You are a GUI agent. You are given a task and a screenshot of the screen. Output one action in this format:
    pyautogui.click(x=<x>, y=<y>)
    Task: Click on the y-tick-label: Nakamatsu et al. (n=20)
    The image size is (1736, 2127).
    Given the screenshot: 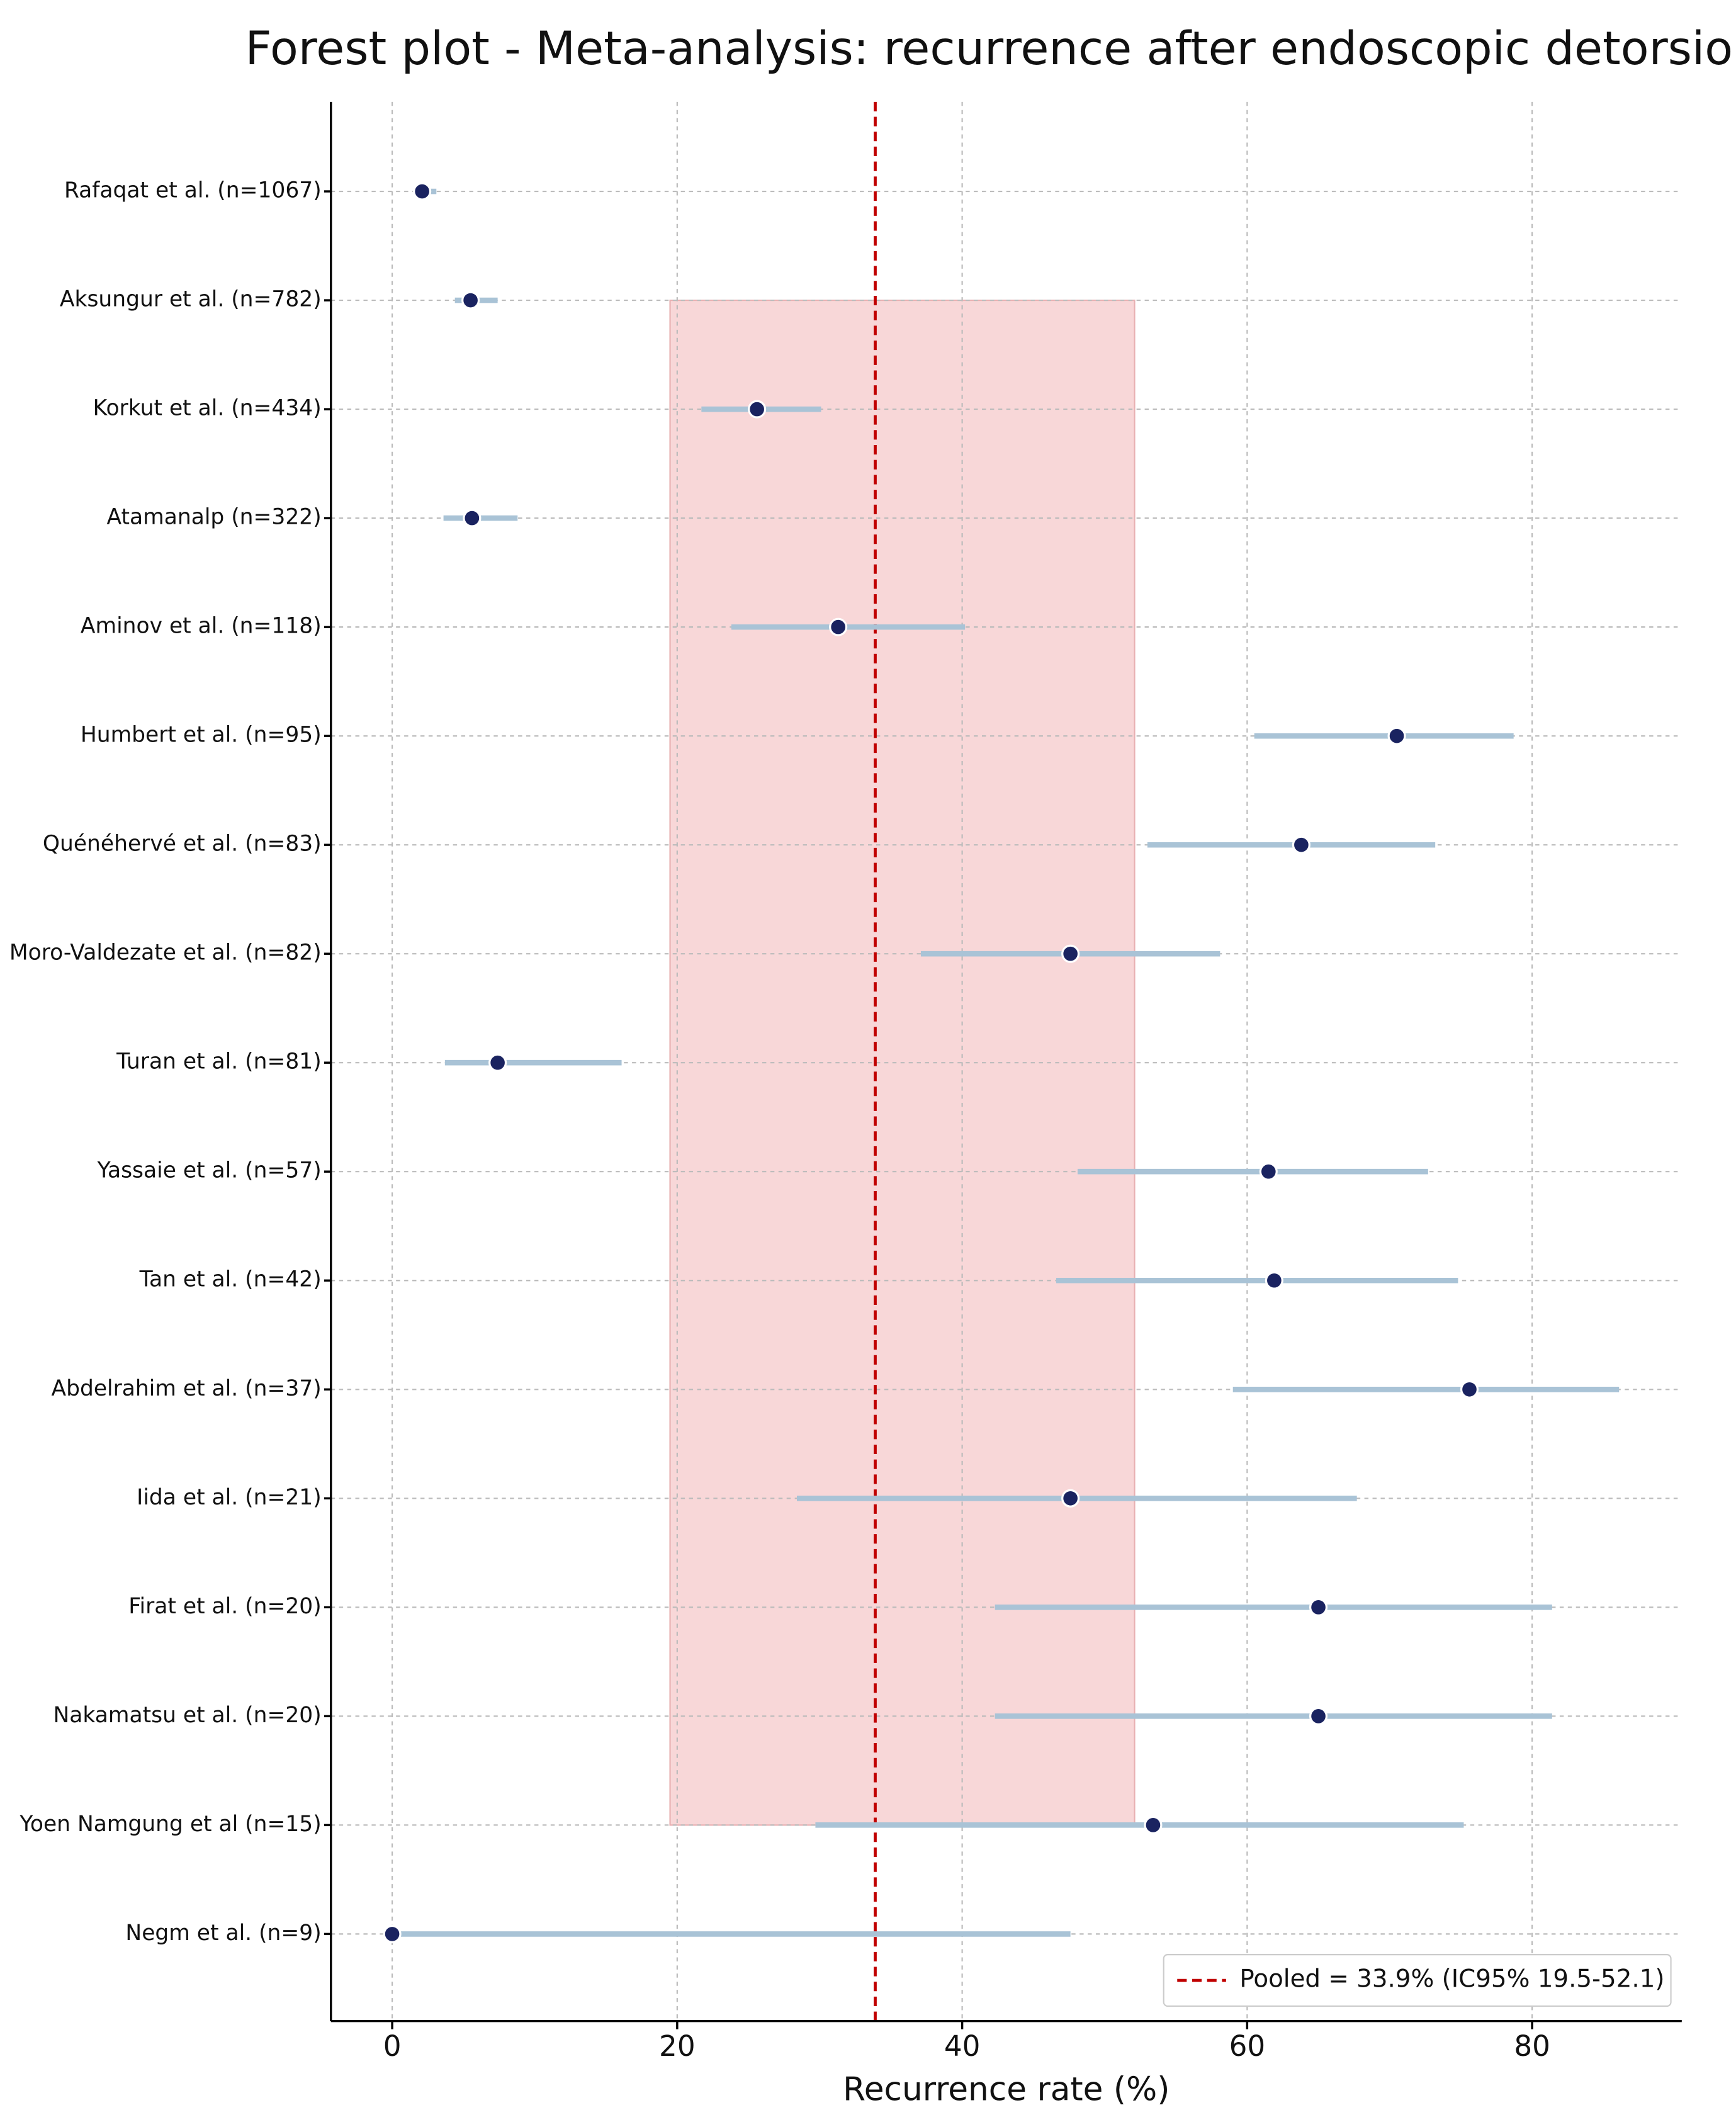 What is the action you would take?
    pyautogui.click(x=188, y=1715)
    